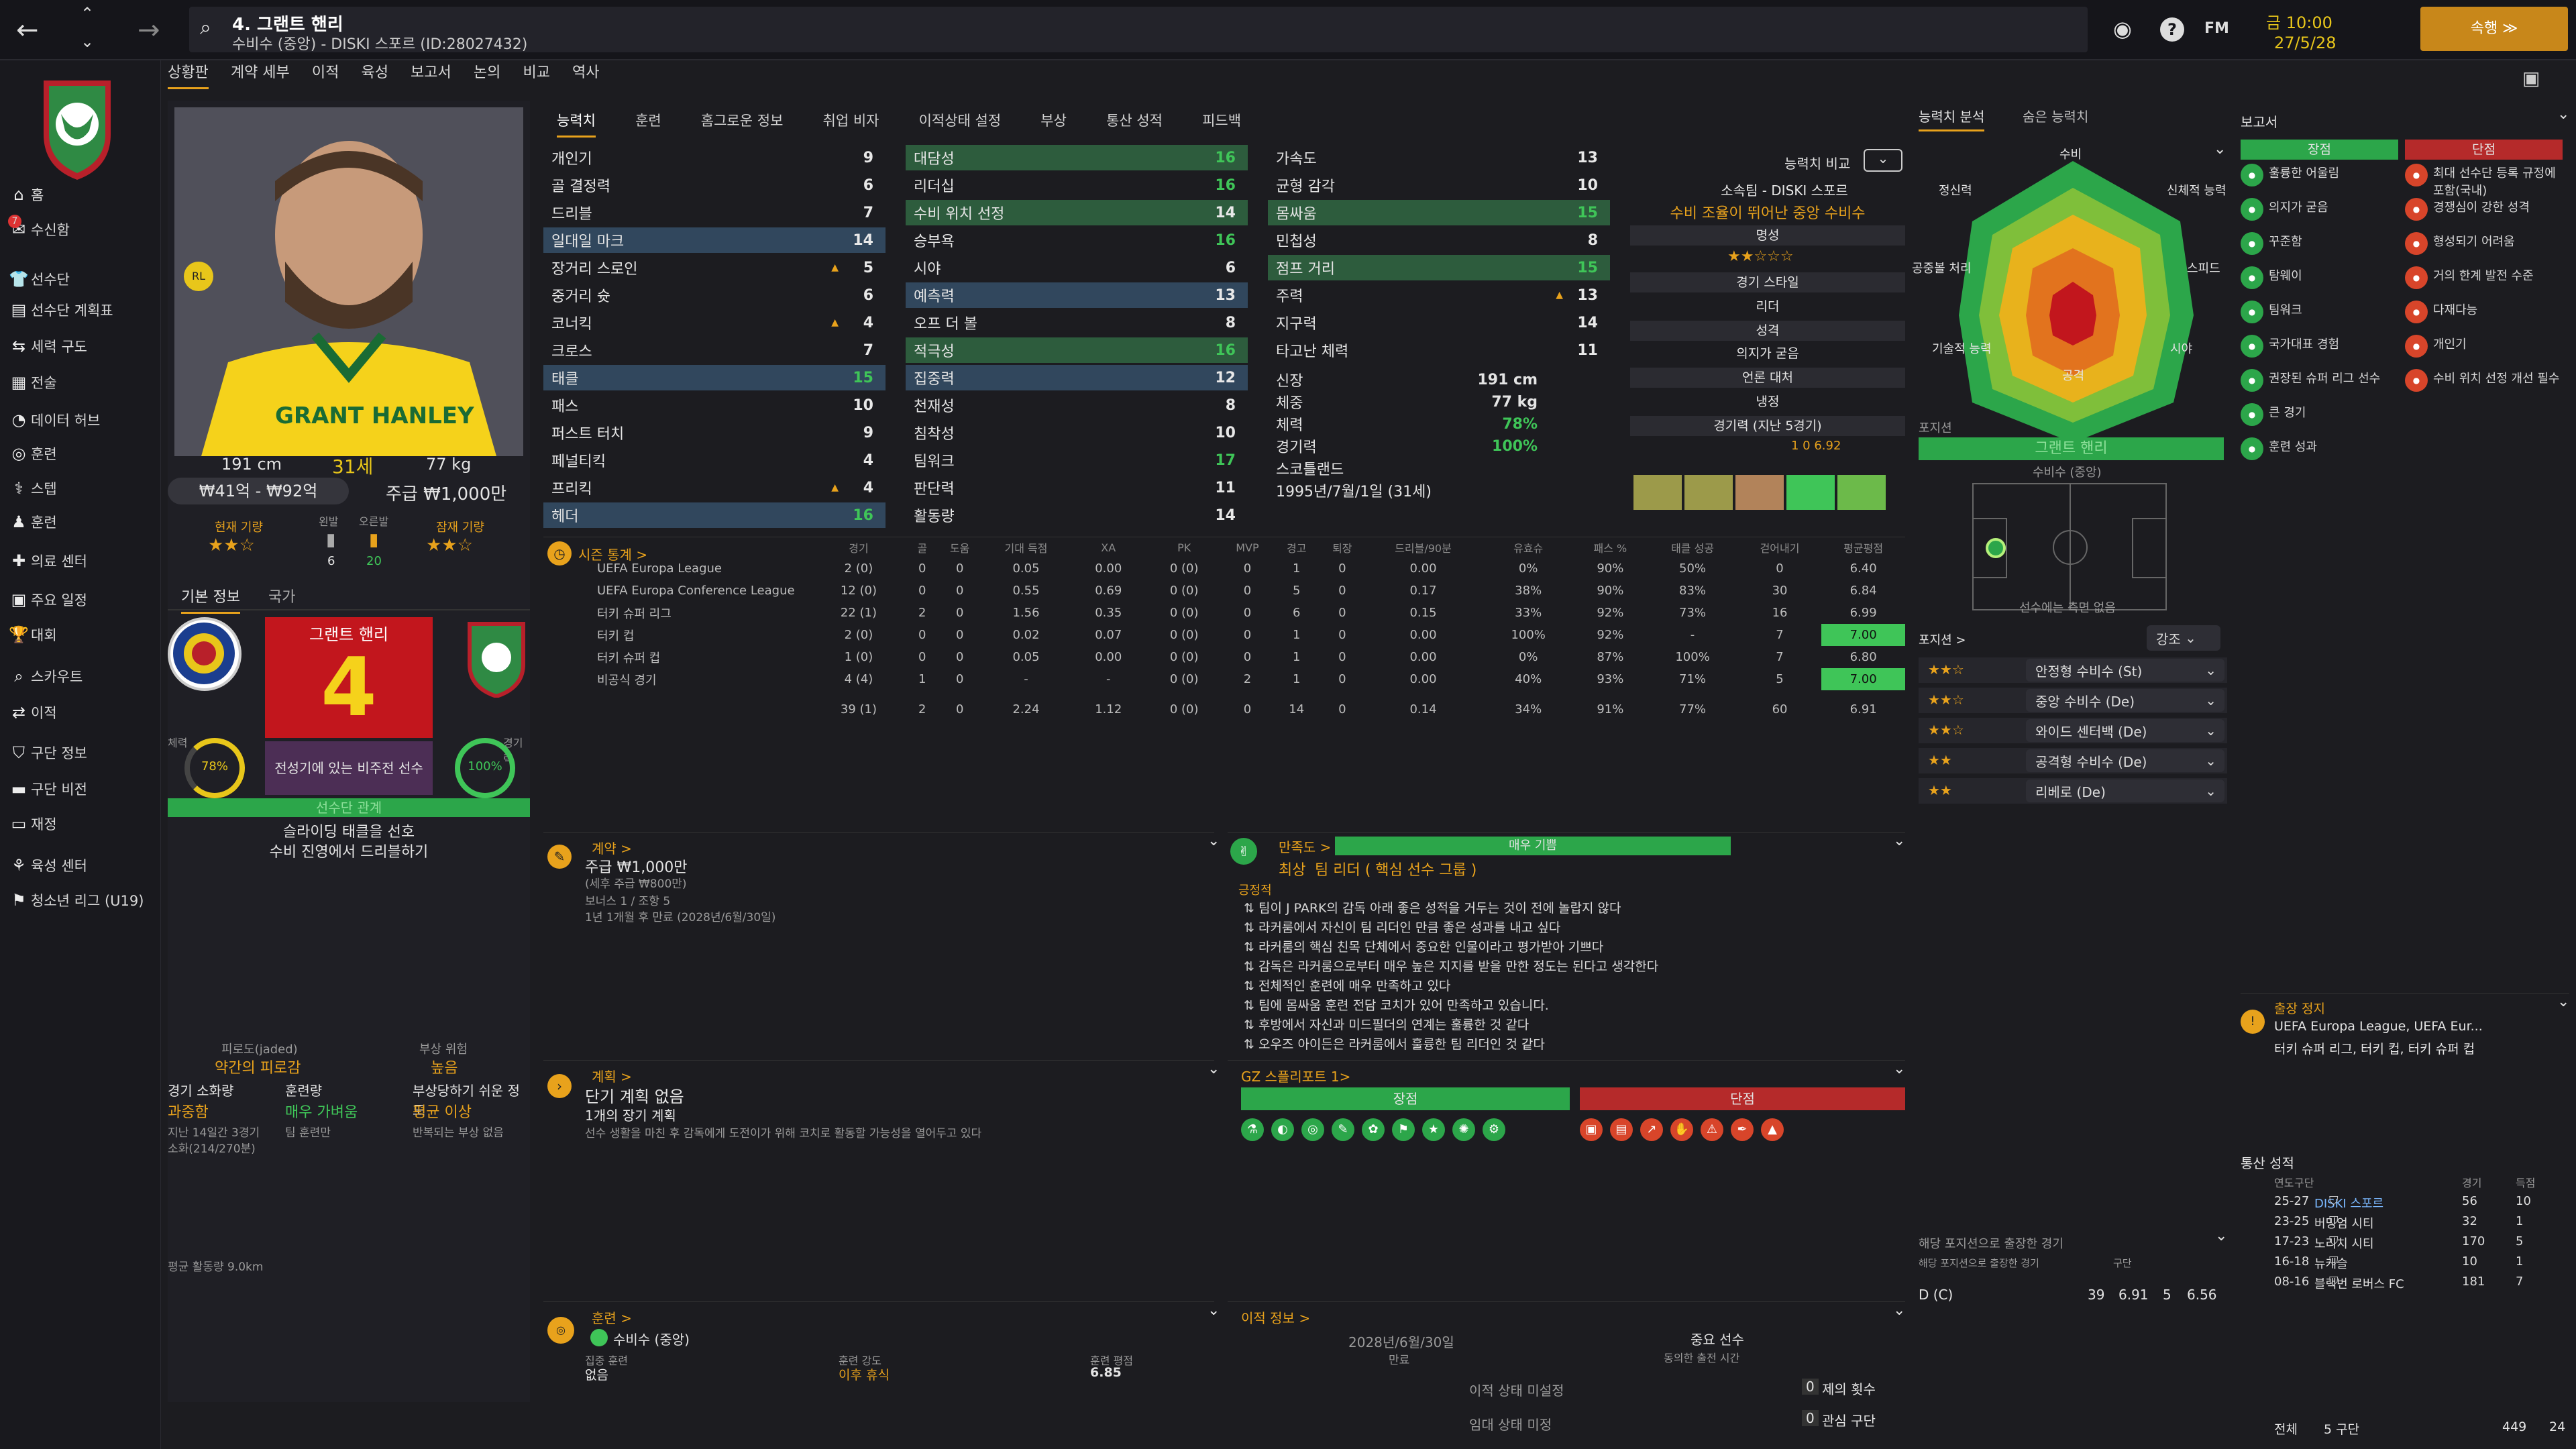 This screenshot has height=1449, width=2576. I want to click on career-row: 25-27 DISKI 스포르 56 10 ⛉, so click(2405, 1203).